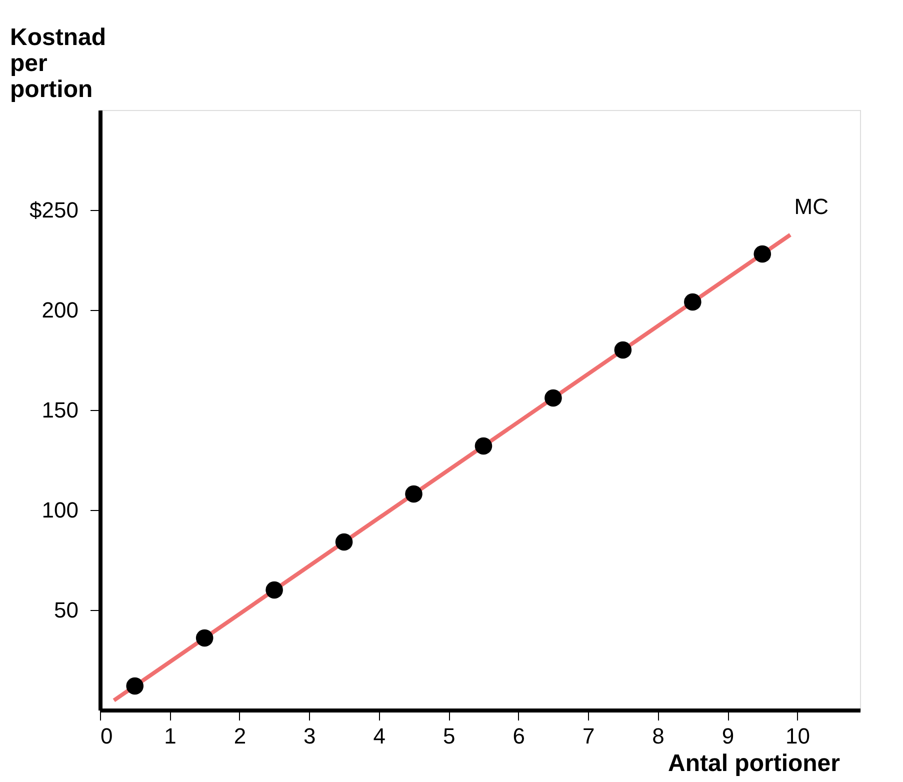  I want to click on x-tick-label: 4, so click(379, 736).